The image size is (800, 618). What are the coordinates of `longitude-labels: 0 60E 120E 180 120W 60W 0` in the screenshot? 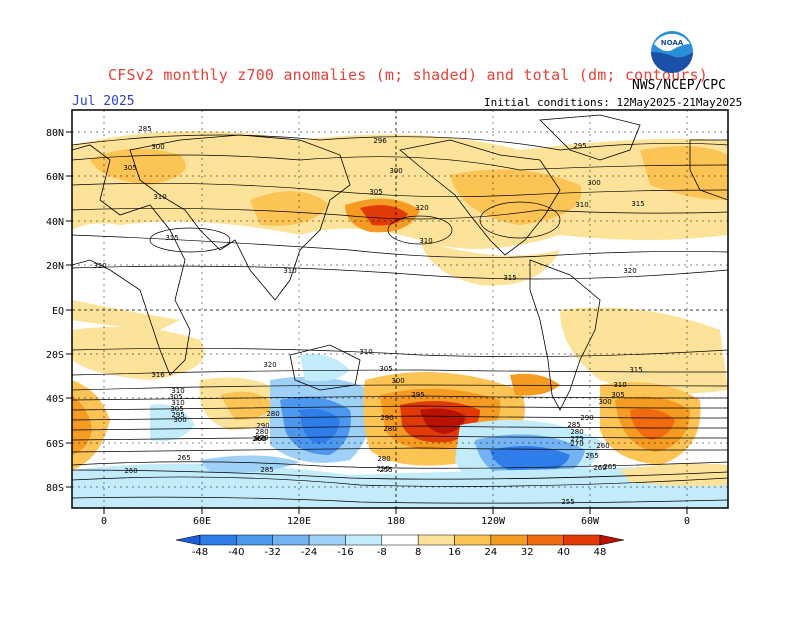 It's located at (395, 521).